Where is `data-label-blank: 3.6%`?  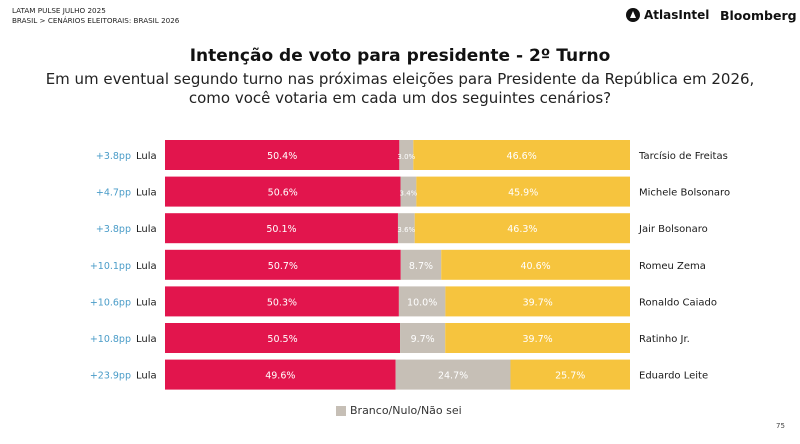 data-label-blank: 3.6% is located at coordinates (406, 230).